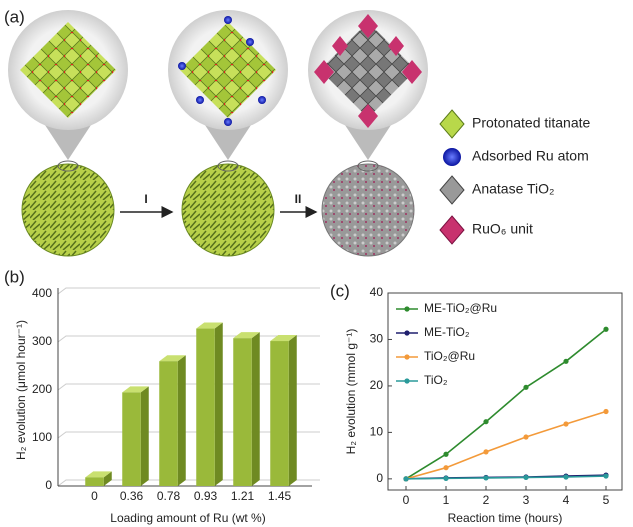  I want to click on legend-text: RuO₆ unit, so click(502, 229).